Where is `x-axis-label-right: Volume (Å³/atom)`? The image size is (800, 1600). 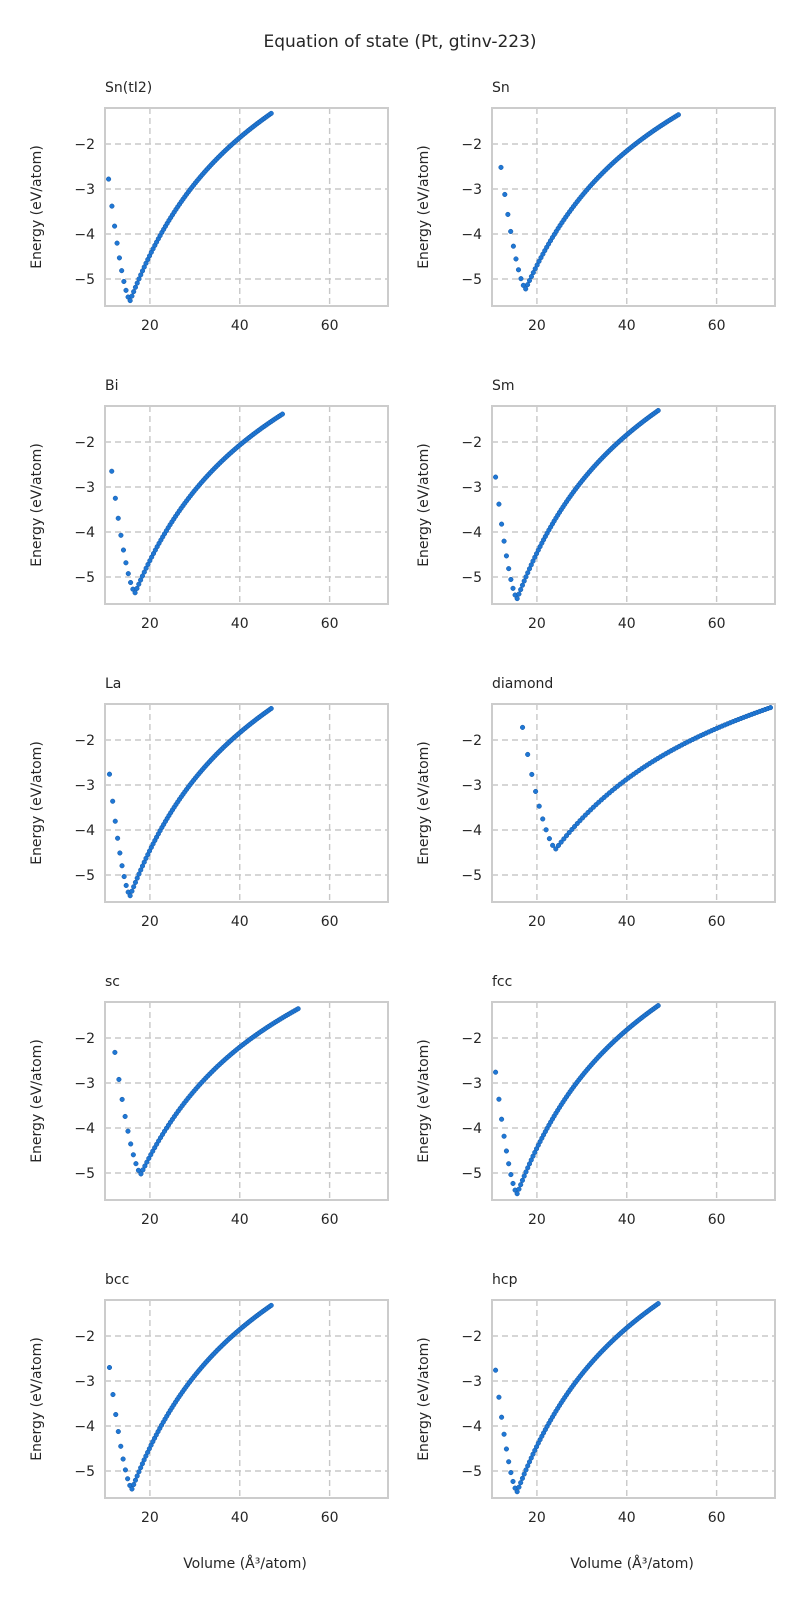
x-axis-label-right: Volume (Å³/atom) is located at coordinates (632, 1563).